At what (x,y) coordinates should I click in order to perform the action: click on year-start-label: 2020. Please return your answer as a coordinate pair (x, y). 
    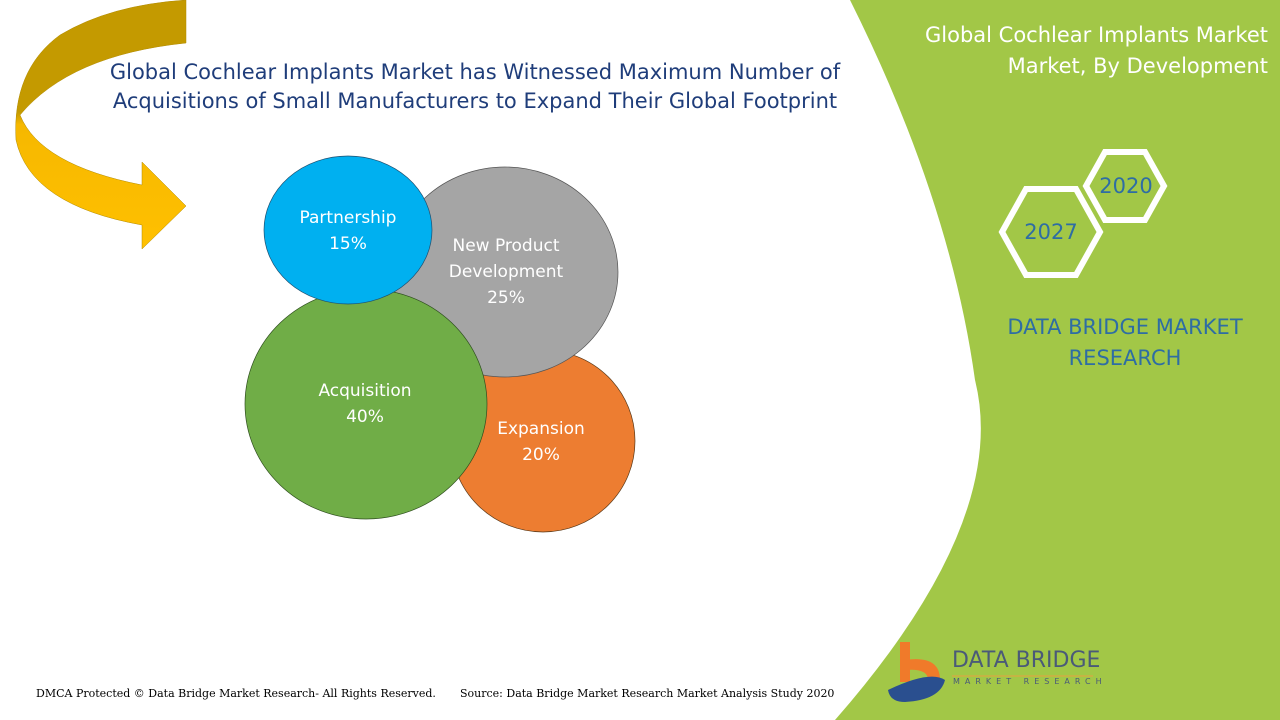
    Looking at the image, I should click on (1126, 186).